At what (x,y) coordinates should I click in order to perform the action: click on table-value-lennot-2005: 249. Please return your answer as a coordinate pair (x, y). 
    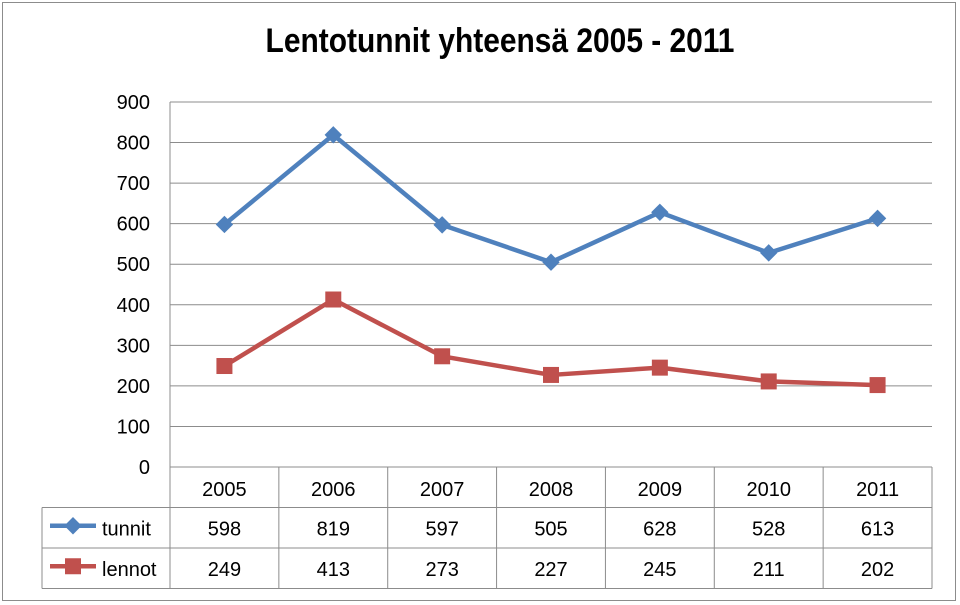
    Looking at the image, I should click on (224, 570).